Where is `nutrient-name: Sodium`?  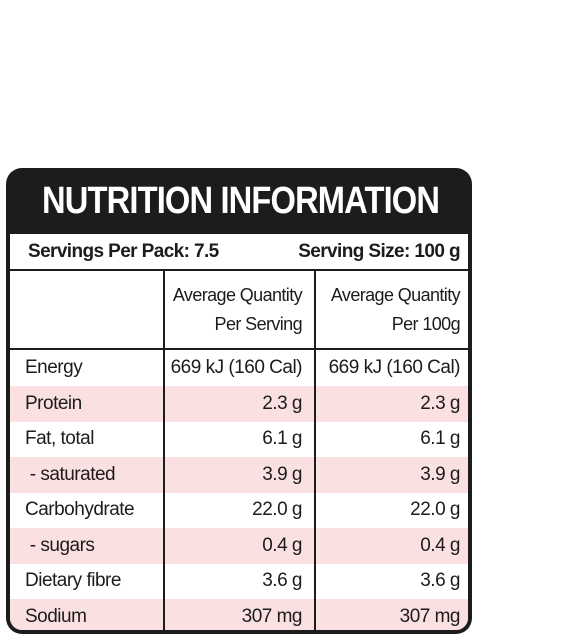 nutrient-name: Sodium is located at coordinates (87, 614).